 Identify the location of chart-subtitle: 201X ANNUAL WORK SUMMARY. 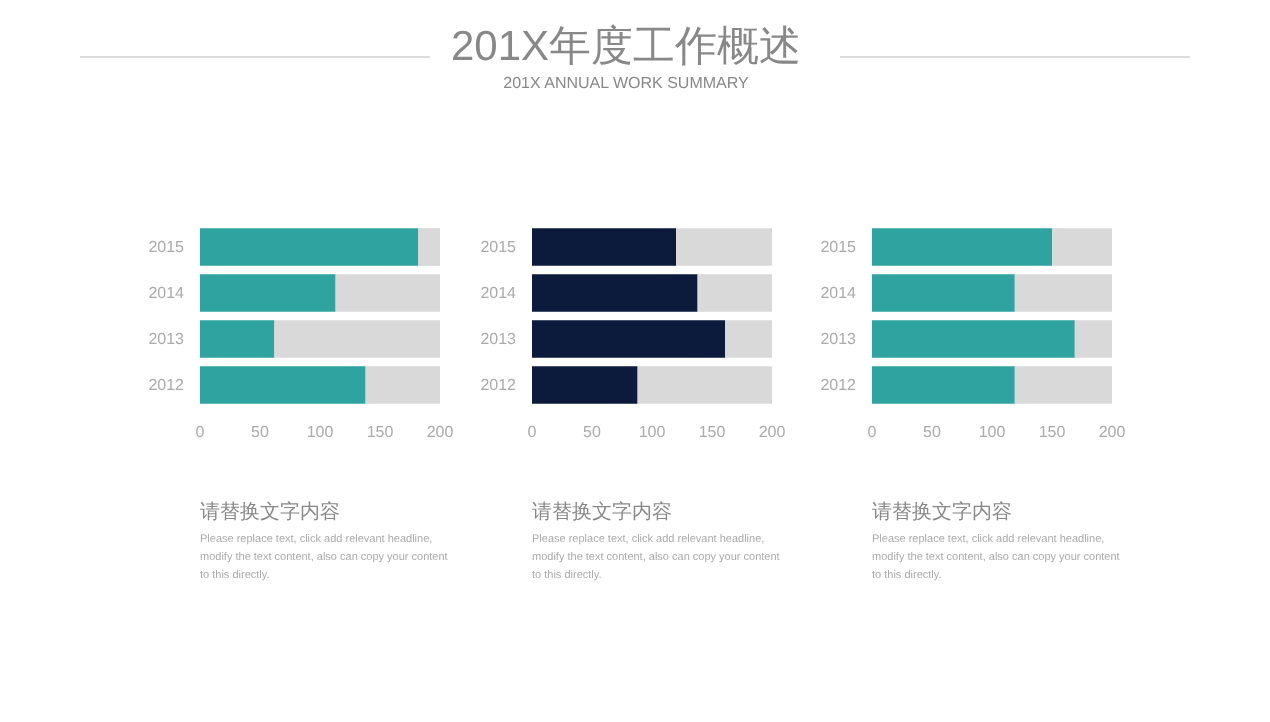
(626, 83).